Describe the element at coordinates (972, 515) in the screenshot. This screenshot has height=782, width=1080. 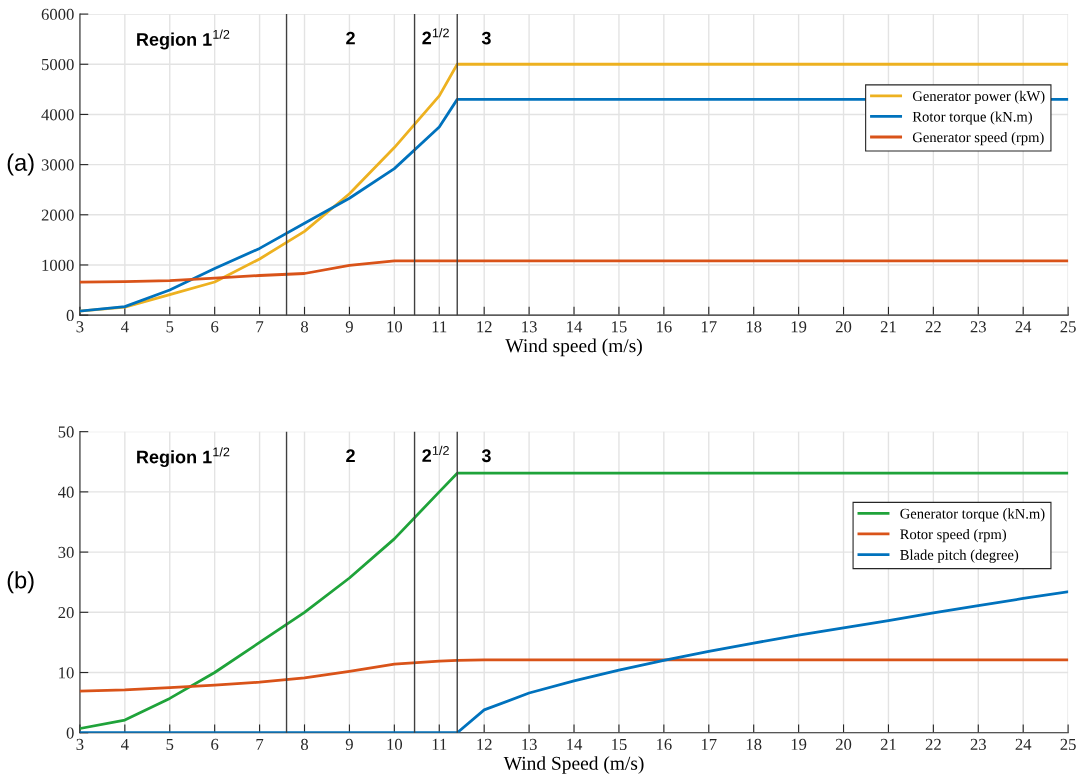
I see `legend-label: Generator torque (kN.m)` at that location.